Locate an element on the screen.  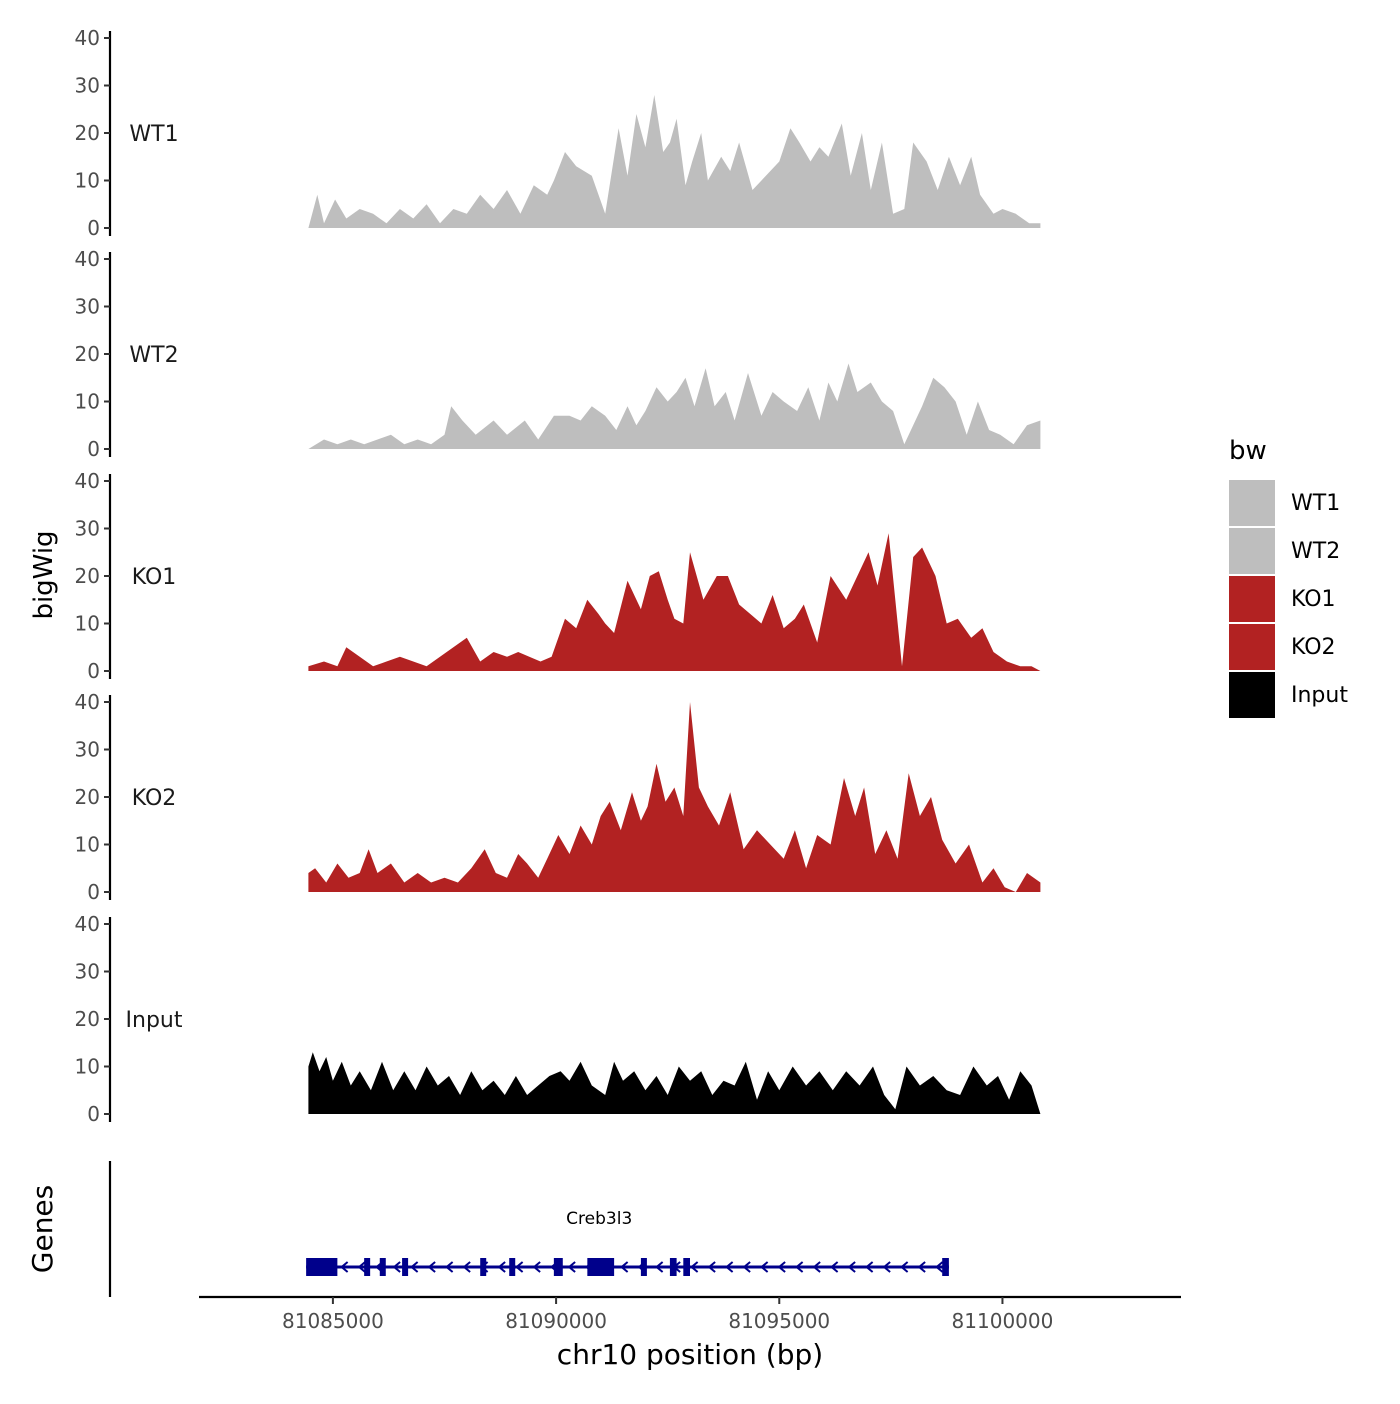
x-tick-label: 81085000 is located at coordinates (333, 1321).